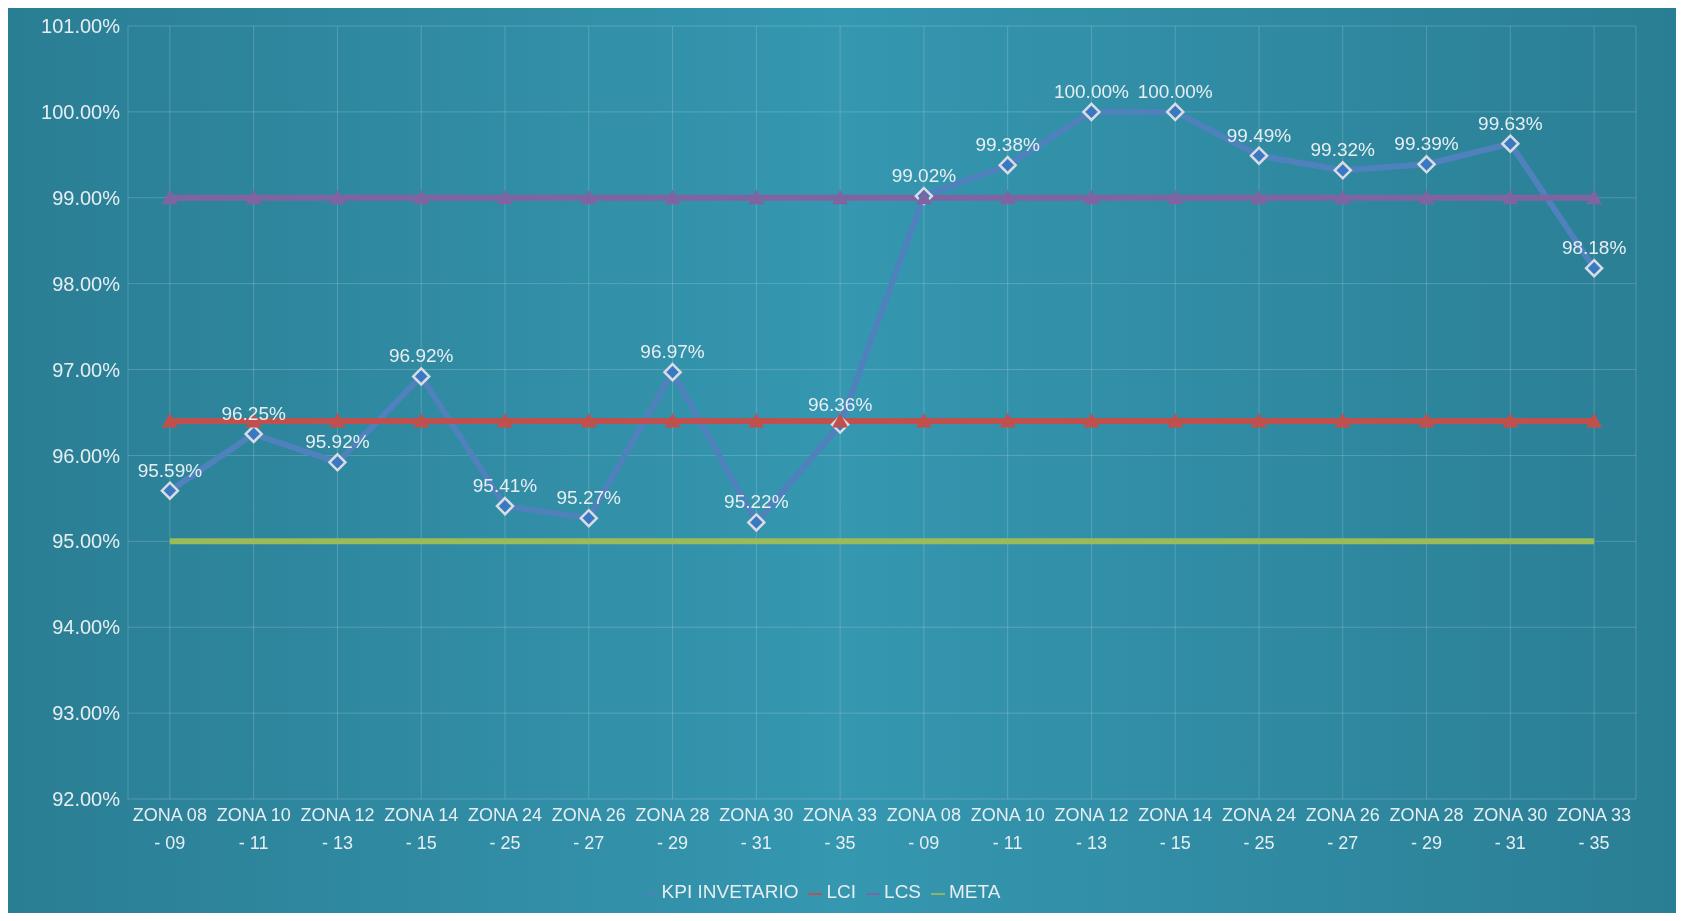  What do you see at coordinates (841, 891) in the screenshot?
I see `legend-label: LCI` at bounding box center [841, 891].